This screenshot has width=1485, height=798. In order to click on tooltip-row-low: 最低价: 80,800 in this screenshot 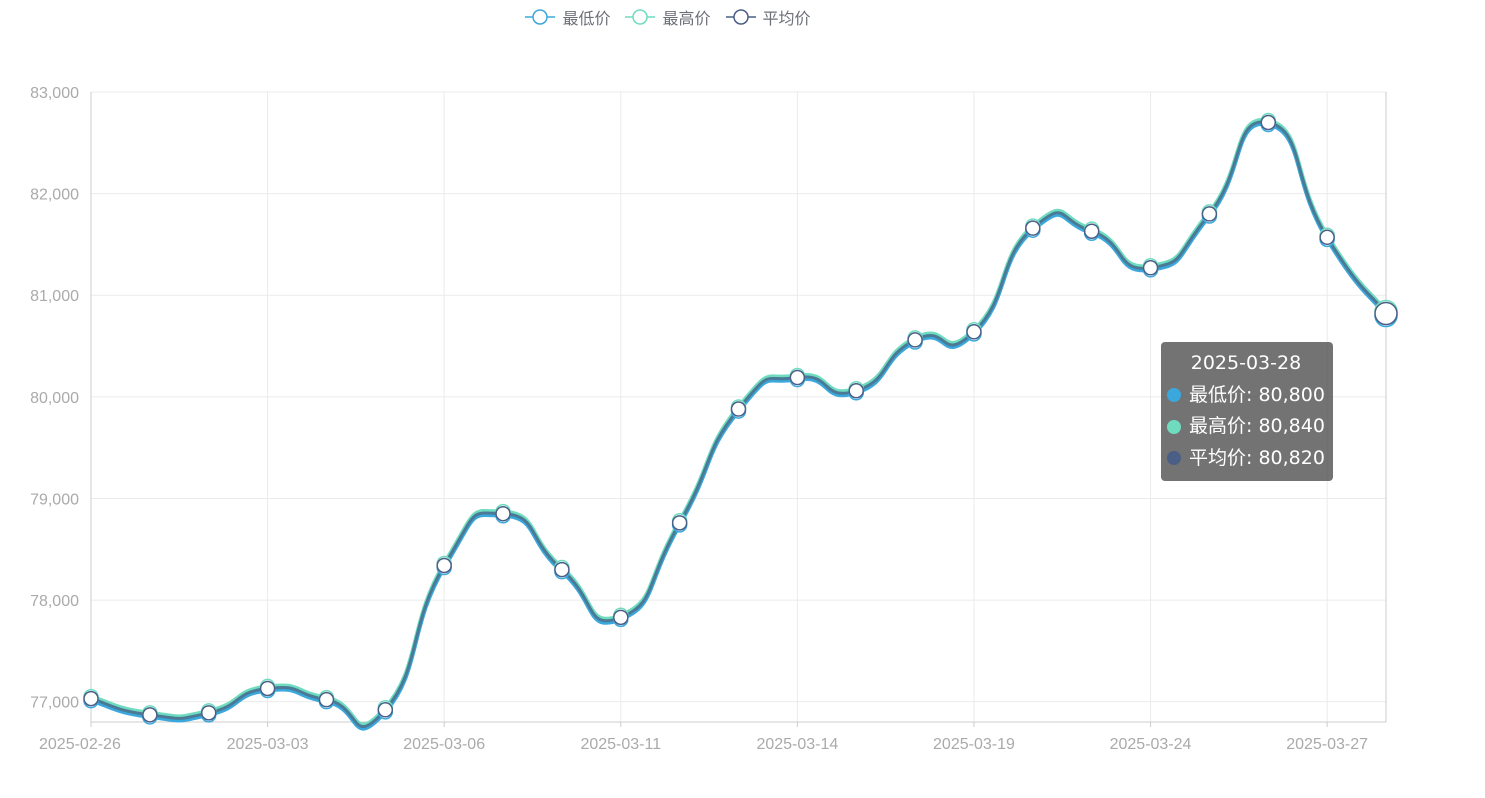, I will do `click(1246, 396)`.